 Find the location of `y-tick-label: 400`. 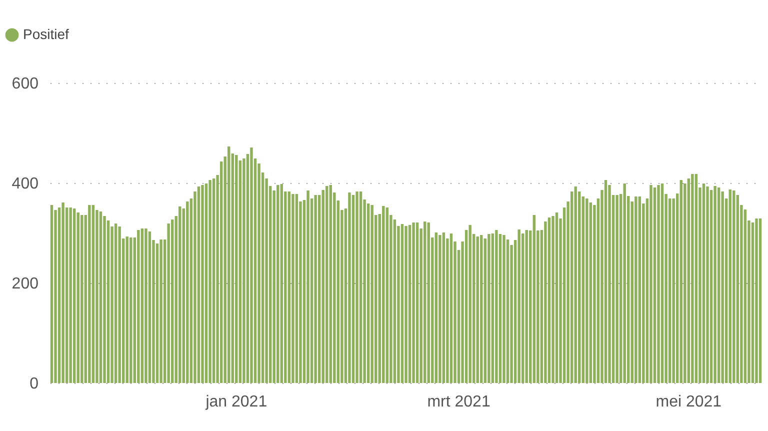

y-tick-label: 400 is located at coordinates (25, 184).